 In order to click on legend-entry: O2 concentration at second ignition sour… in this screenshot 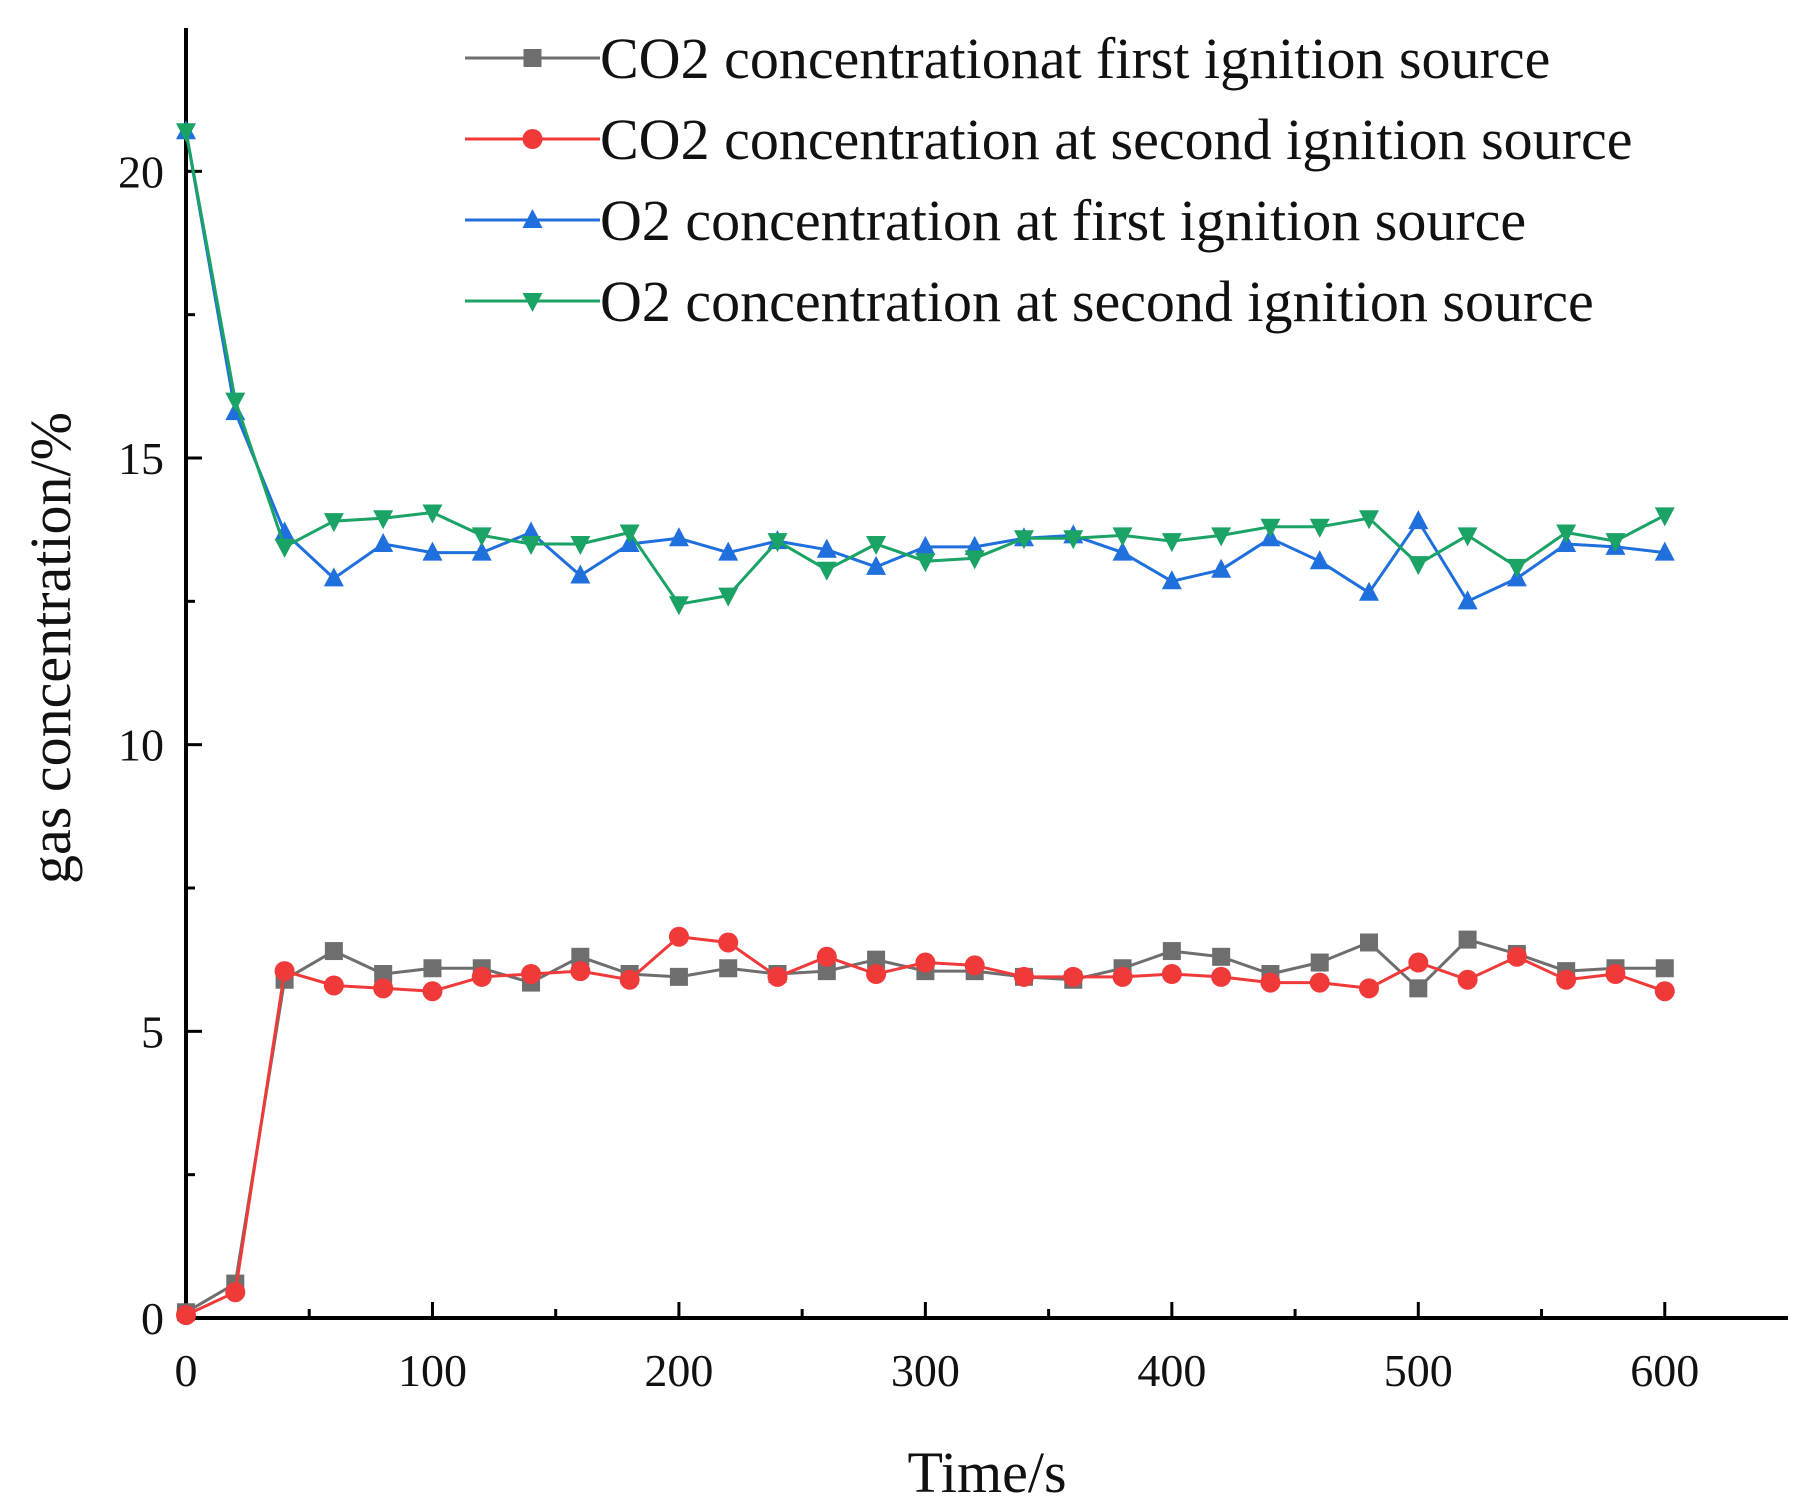, I will do `click(1029, 301)`.